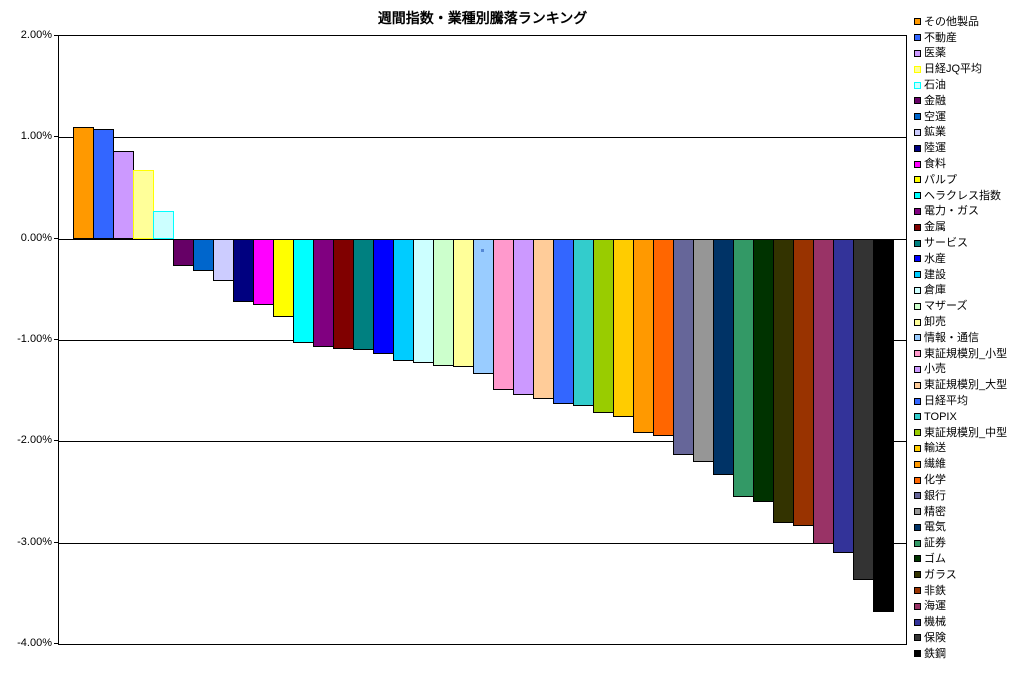 This screenshot has width=1010, height=675. I want to click on legend-label: 建設, so click(935, 274).